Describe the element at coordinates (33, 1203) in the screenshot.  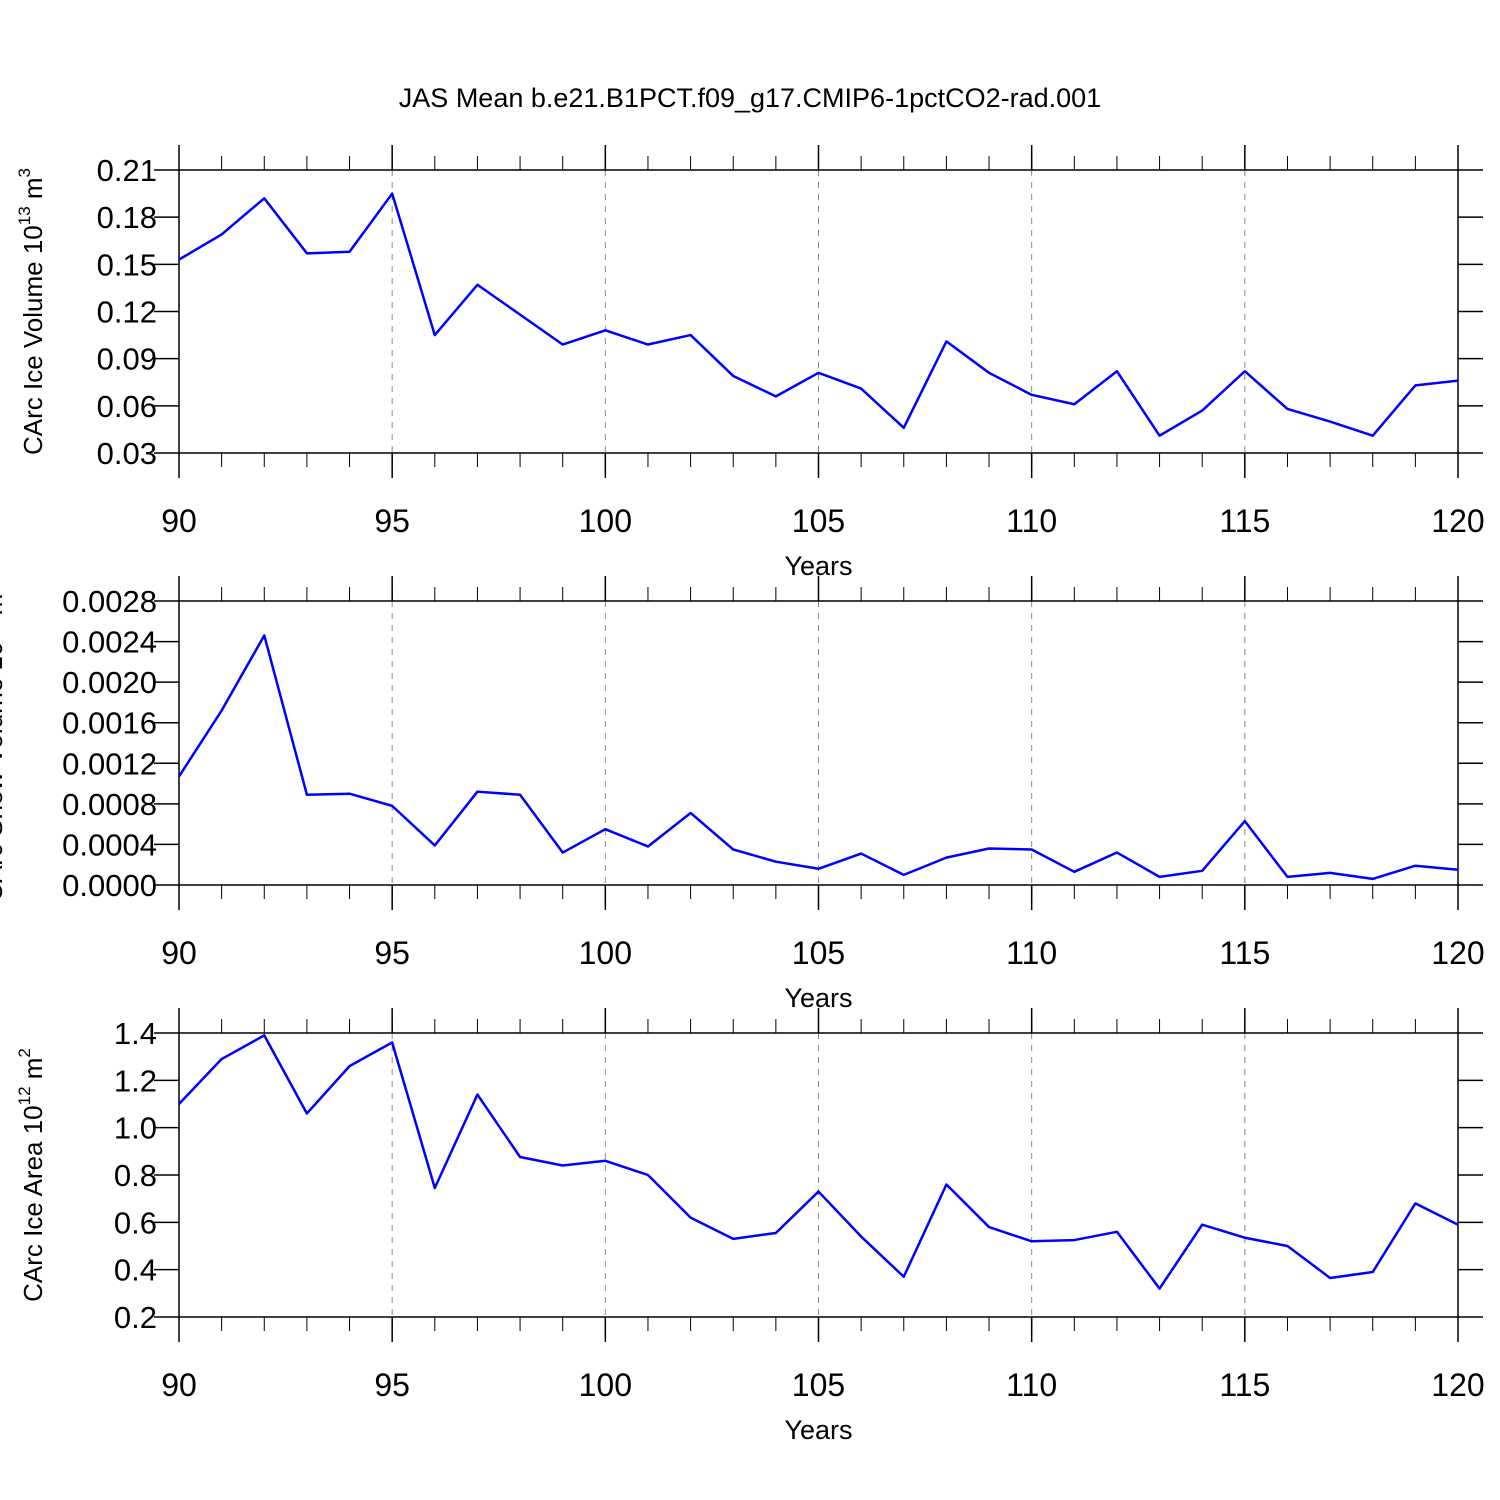
I see `y-axis-label-text: CArc Ice Area 10` at that location.